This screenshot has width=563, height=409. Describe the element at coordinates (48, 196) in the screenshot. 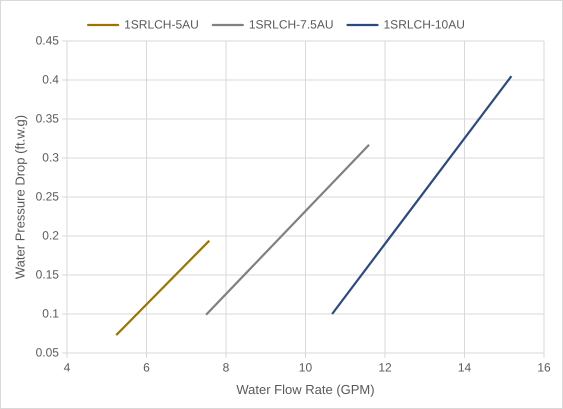

I see `y-tick-label: 0.25` at that location.